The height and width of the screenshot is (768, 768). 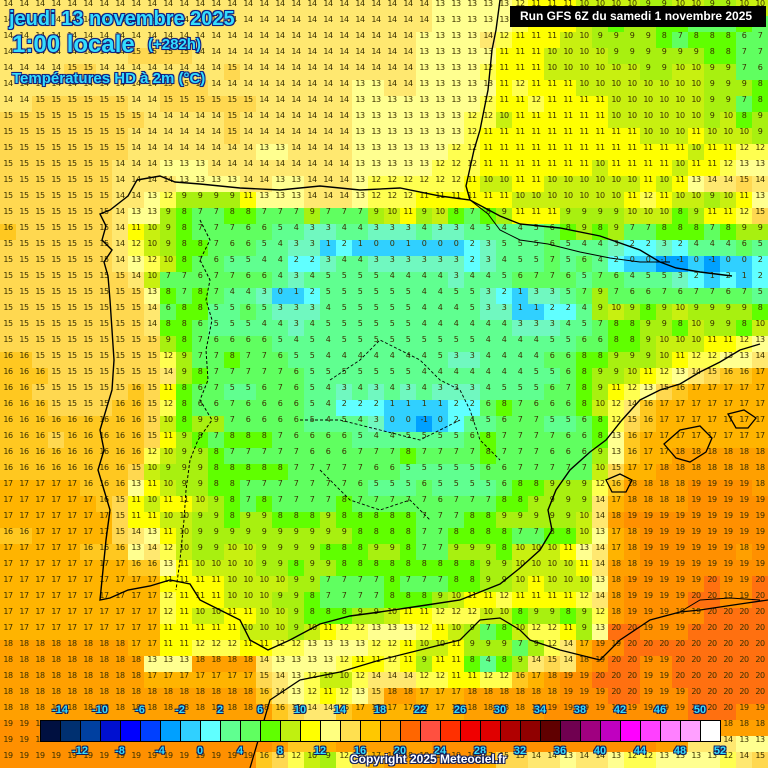 What do you see at coordinates (8, 228) in the screenshot?
I see `grid-temperature-value: 16` at bounding box center [8, 228].